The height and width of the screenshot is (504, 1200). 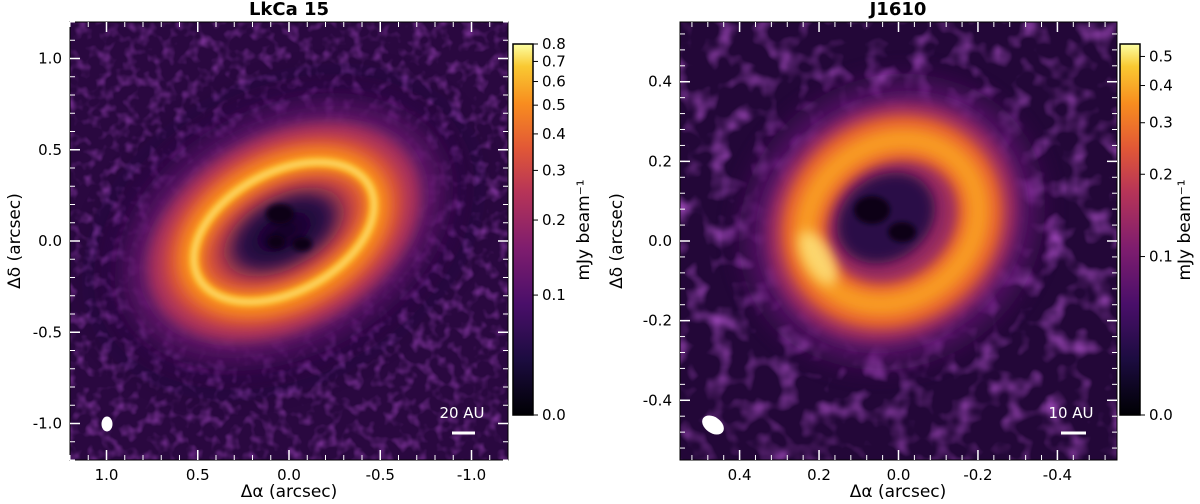 What do you see at coordinates (1161, 56) in the screenshot?
I see `j1610-colorbar-tick-label: 0.5` at bounding box center [1161, 56].